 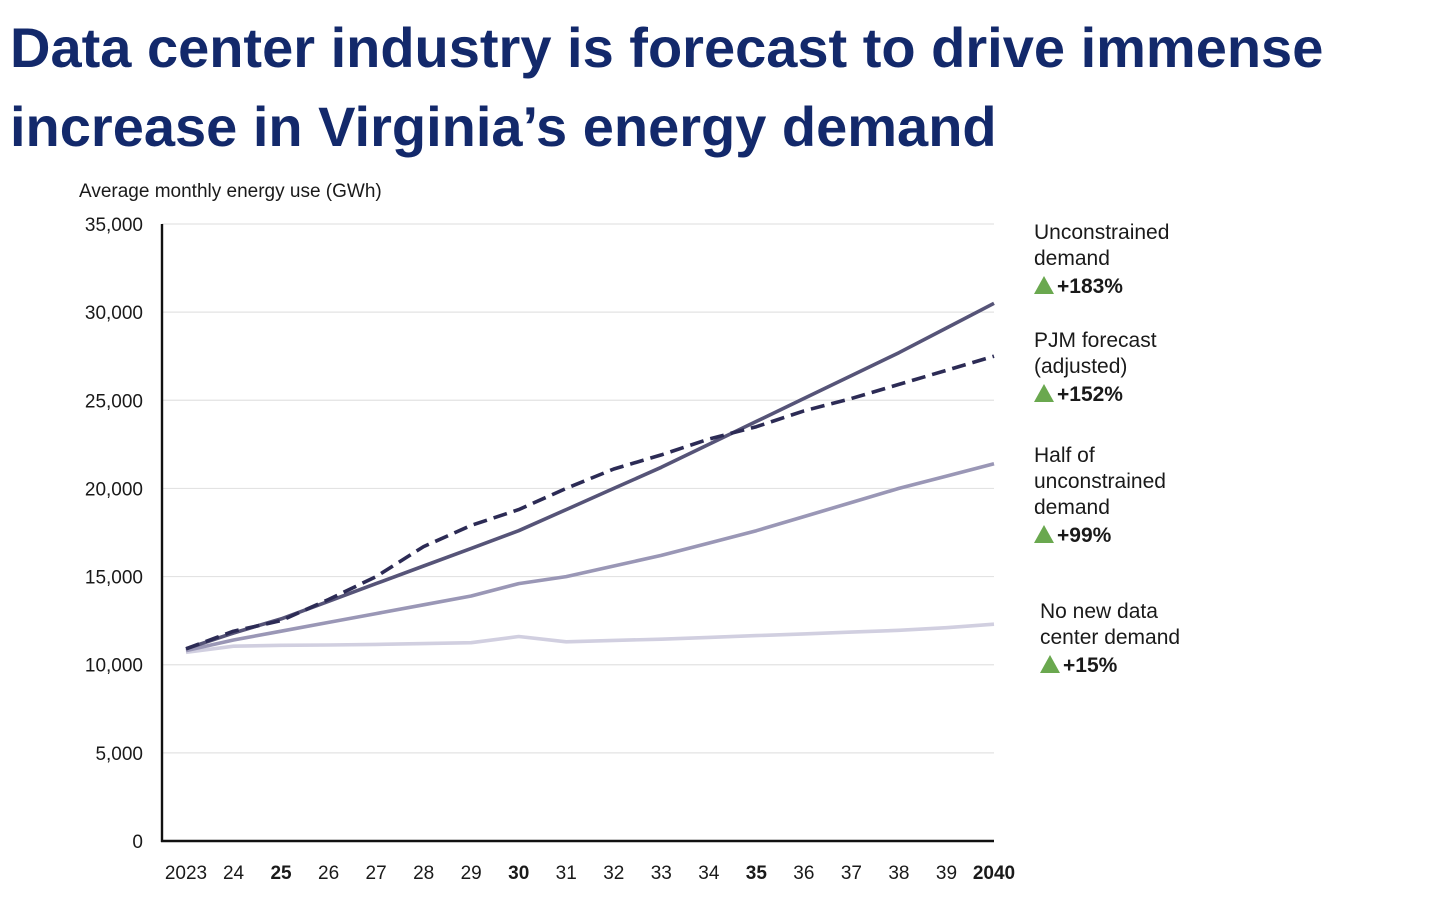 What do you see at coordinates (281, 873) in the screenshot?
I see `x-tick-label: 25` at bounding box center [281, 873].